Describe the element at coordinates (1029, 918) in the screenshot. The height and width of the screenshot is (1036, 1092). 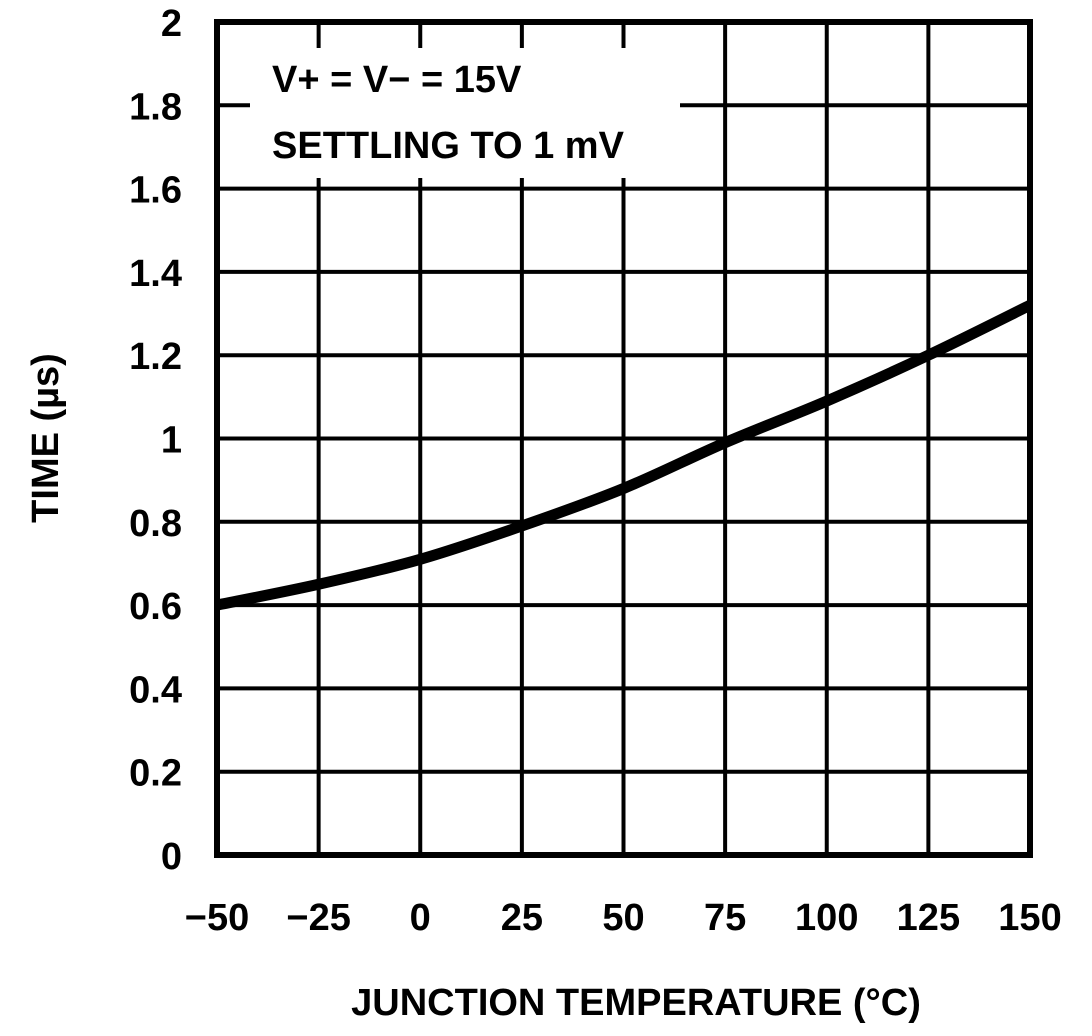
I see `x-tick-label: 150` at that location.